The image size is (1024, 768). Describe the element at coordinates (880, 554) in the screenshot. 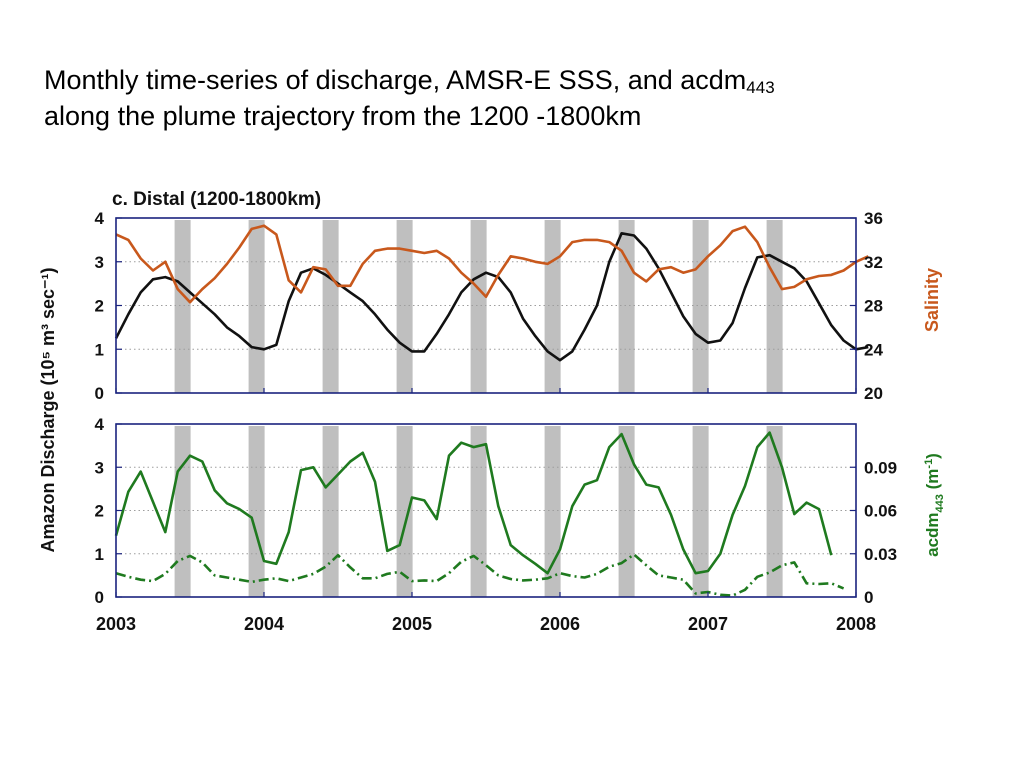

I see `tick-label: 0.03` at that location.